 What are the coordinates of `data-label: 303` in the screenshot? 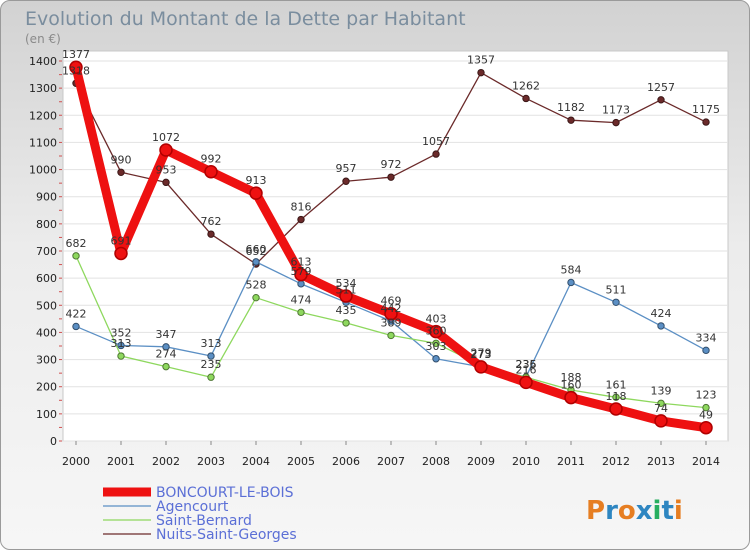 It's located at (436, 346).